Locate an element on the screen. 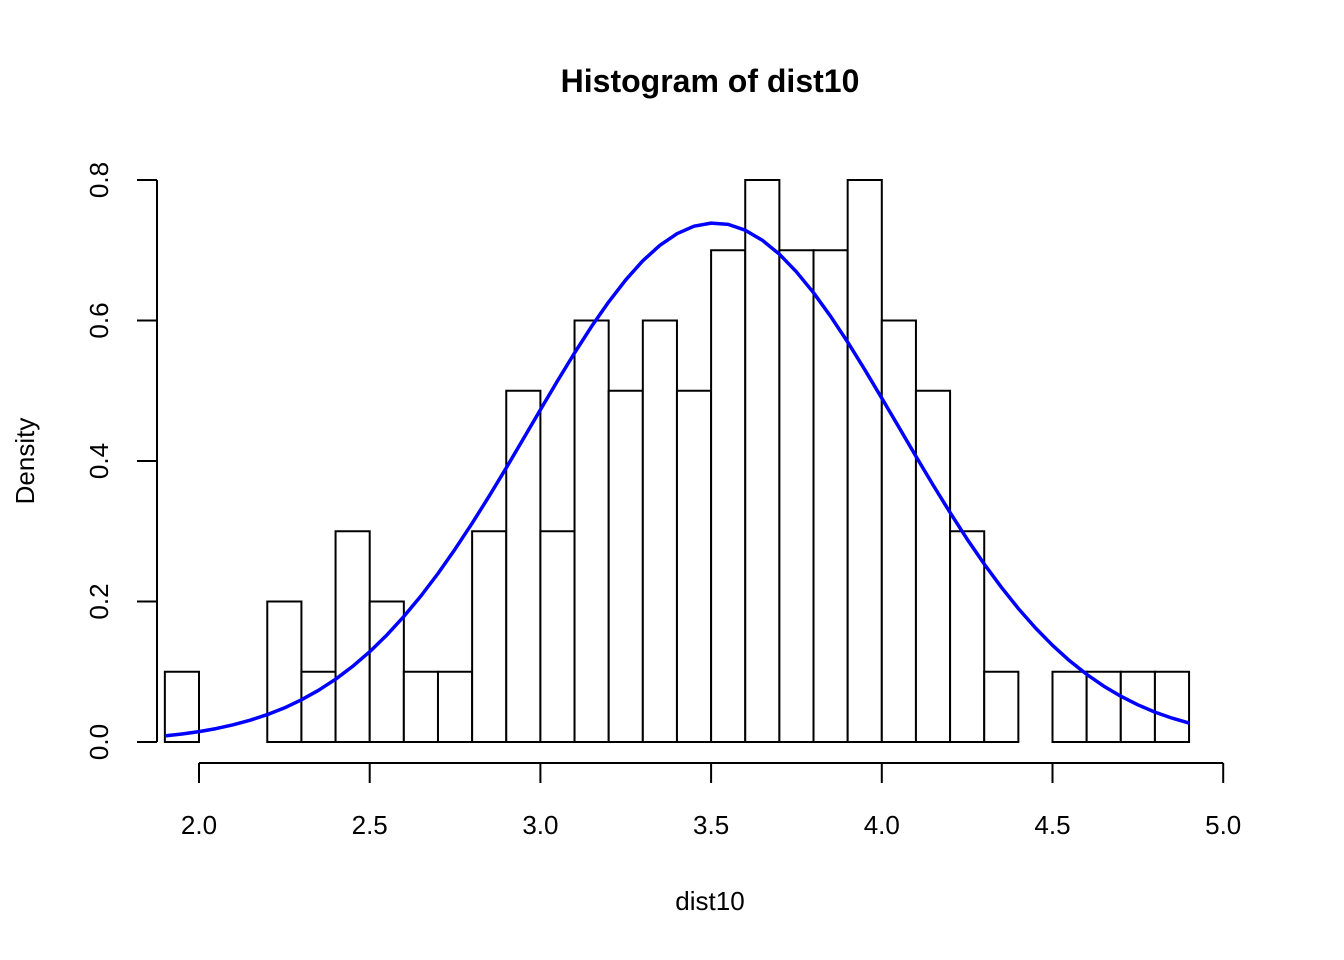 The height and width of the screenshot is (960, 1344). x-tick-label: 5.0 is located at coordinates (1223, 825).